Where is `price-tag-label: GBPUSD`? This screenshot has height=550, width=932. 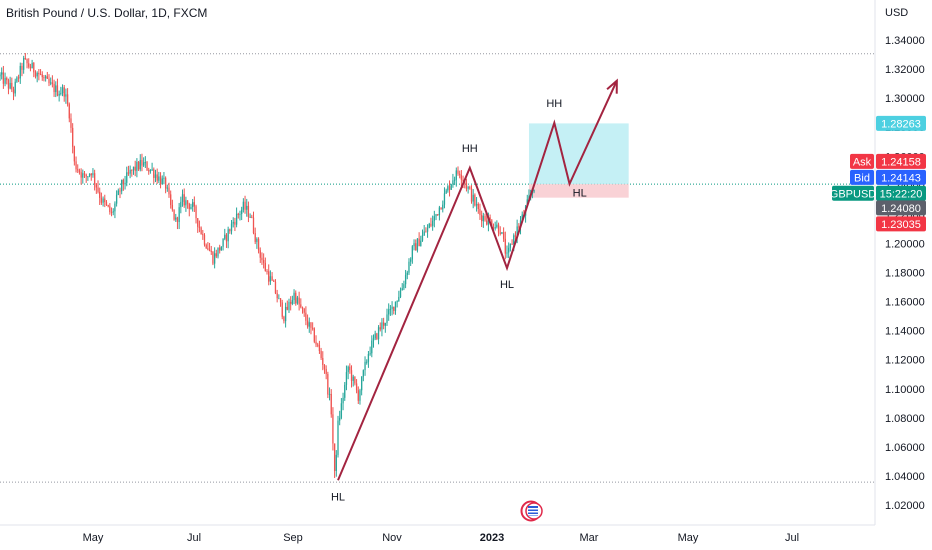 price-tag-label: GBPUSD is located at coordinates (853, 194).